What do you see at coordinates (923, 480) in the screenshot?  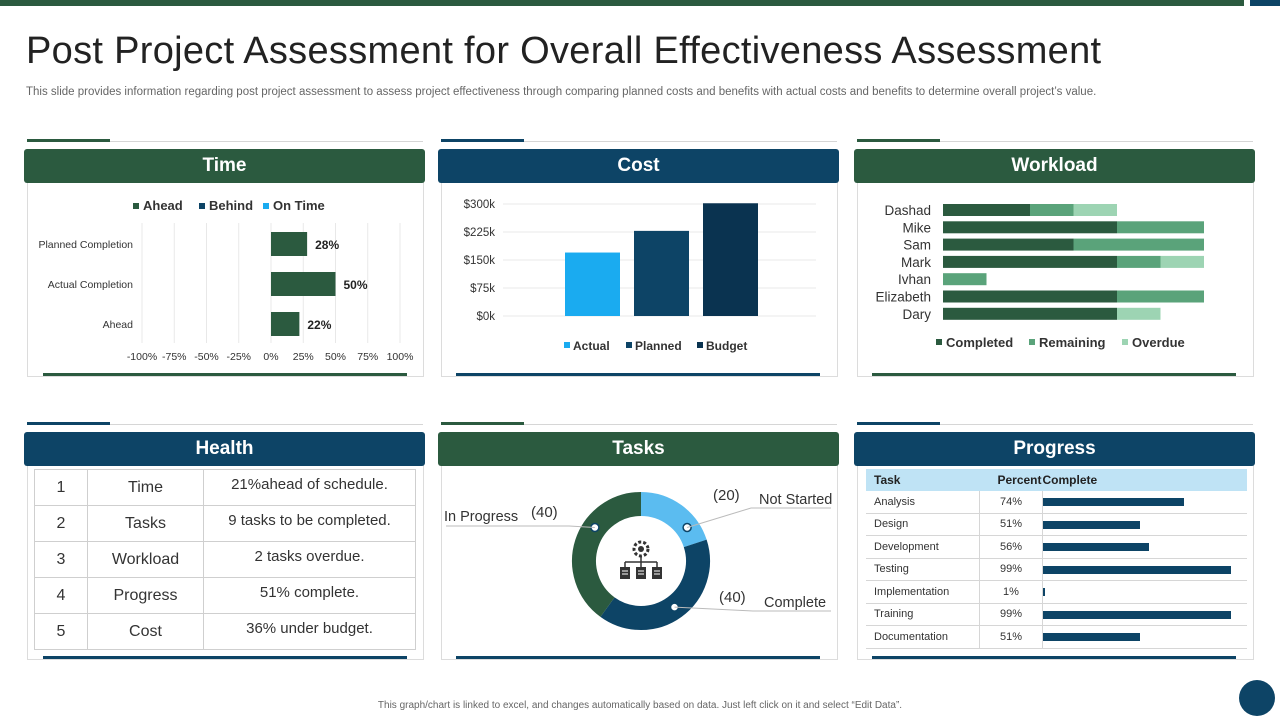 I see `progress-header-task: Task` at bounding box center [923, 480].